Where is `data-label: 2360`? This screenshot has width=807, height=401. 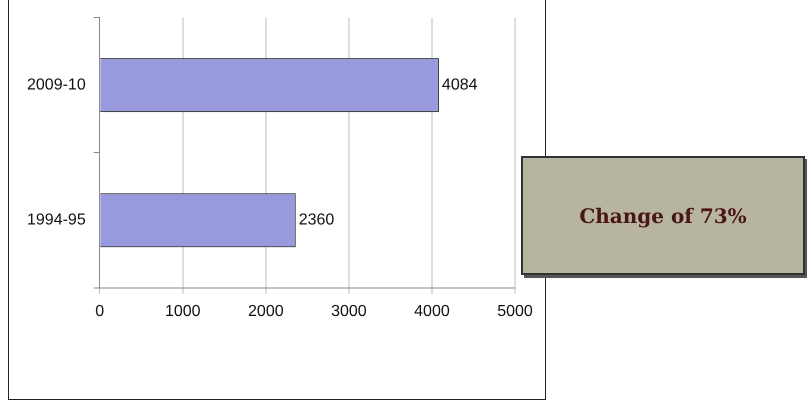 data-label: 2360 is located at coordinates (316, 220).